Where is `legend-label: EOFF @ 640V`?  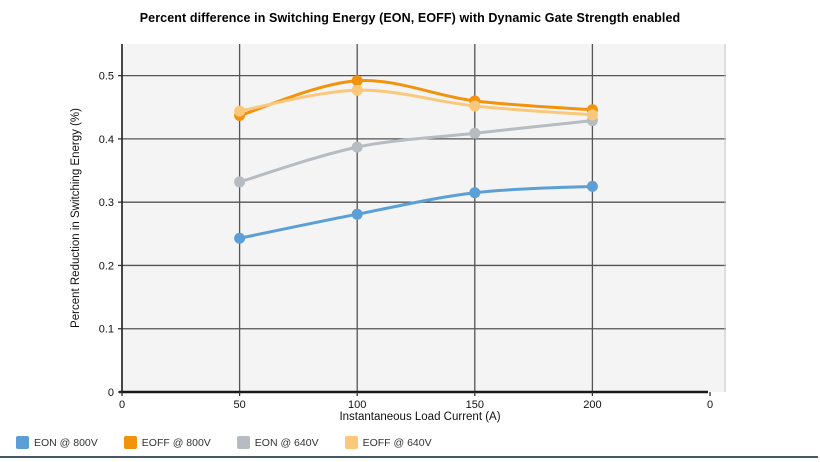 legend-label: EOFF @ 640V is located at coordinates (397, 442).